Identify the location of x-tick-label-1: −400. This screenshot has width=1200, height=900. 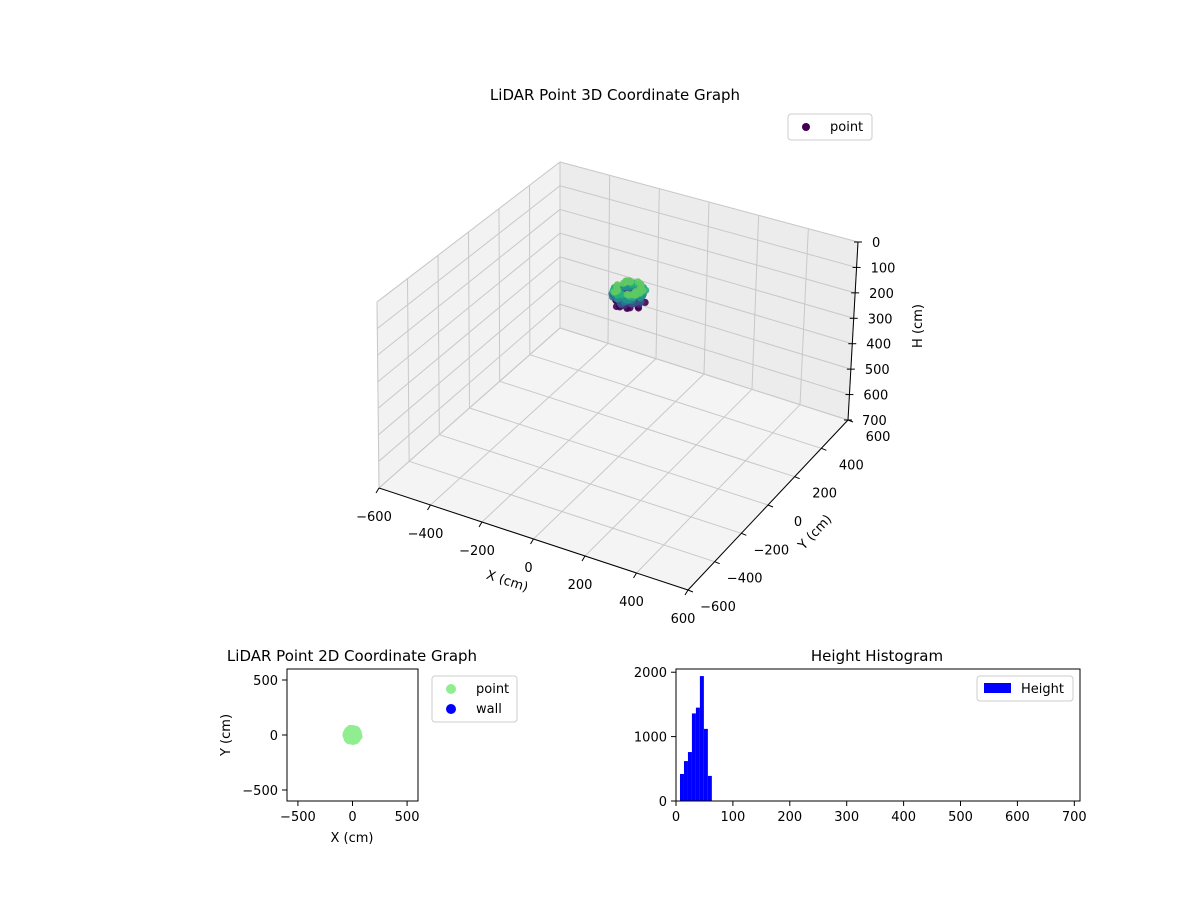
(426, 534).